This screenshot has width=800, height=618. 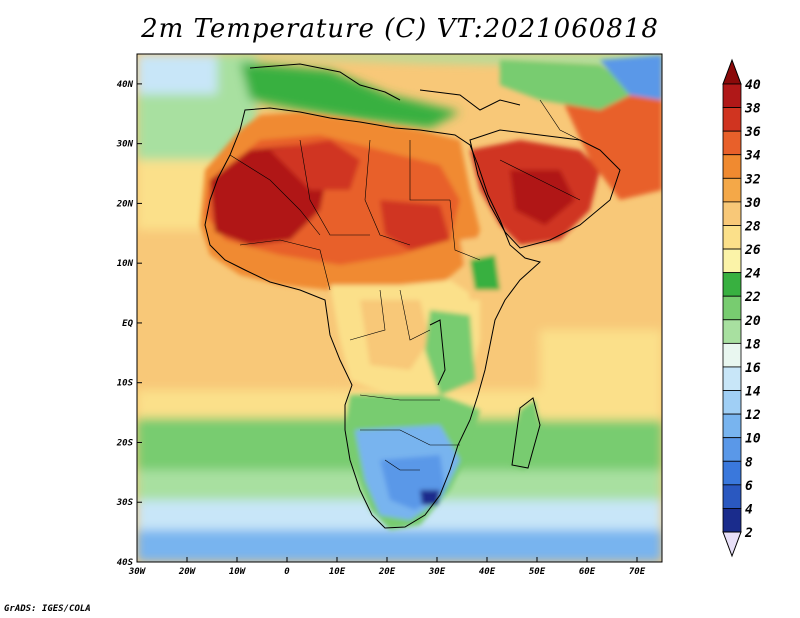 I want to click on y-tick-label: EQ, so click(x=127, y=324).